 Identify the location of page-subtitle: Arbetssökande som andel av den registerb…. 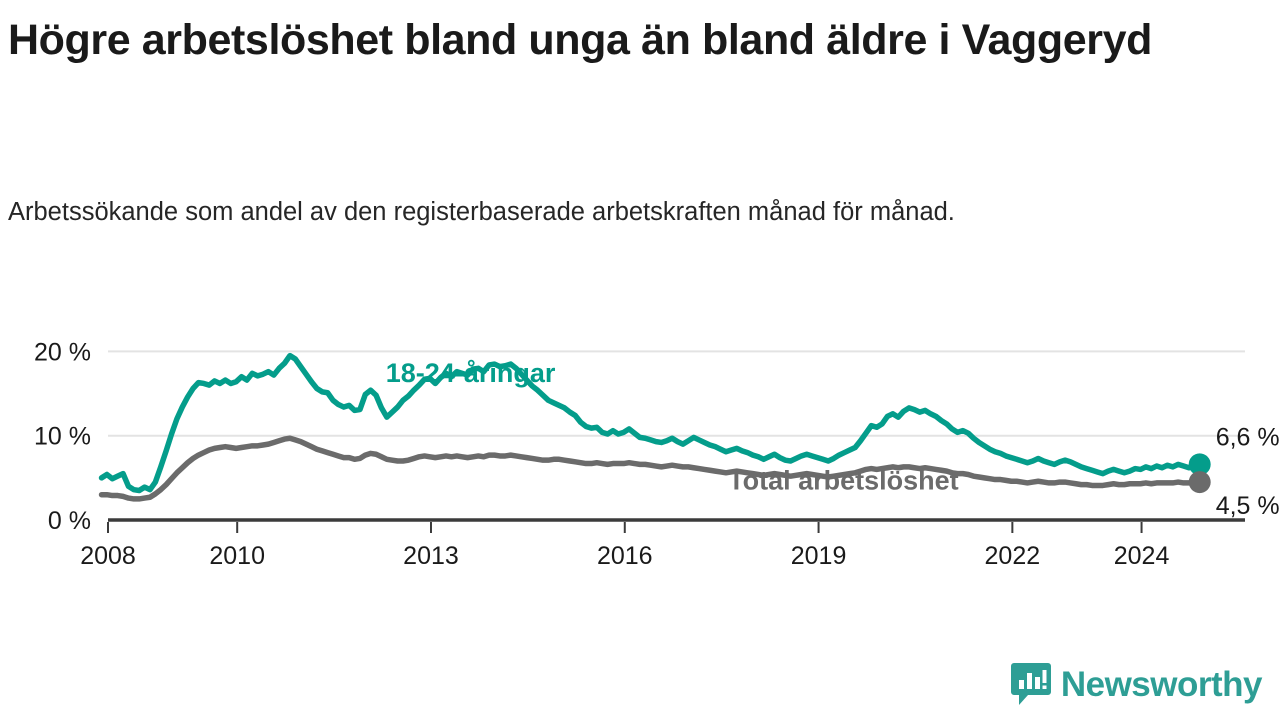
(481, 212).